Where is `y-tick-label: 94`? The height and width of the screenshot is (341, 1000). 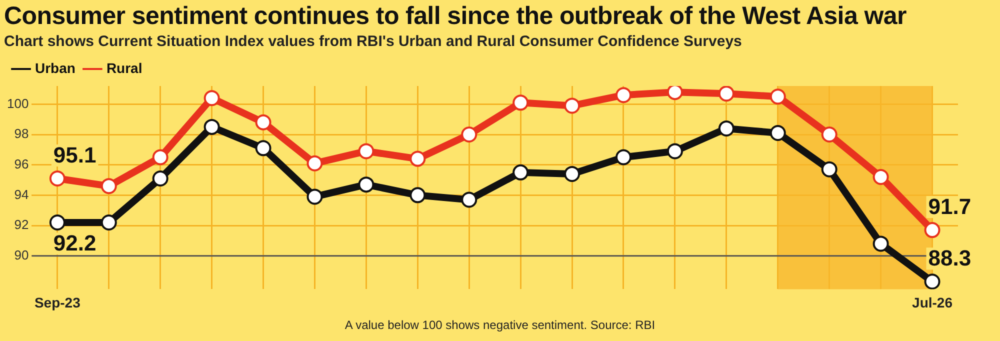 y-tick-label: 94 is located at coordinates (21, 194).